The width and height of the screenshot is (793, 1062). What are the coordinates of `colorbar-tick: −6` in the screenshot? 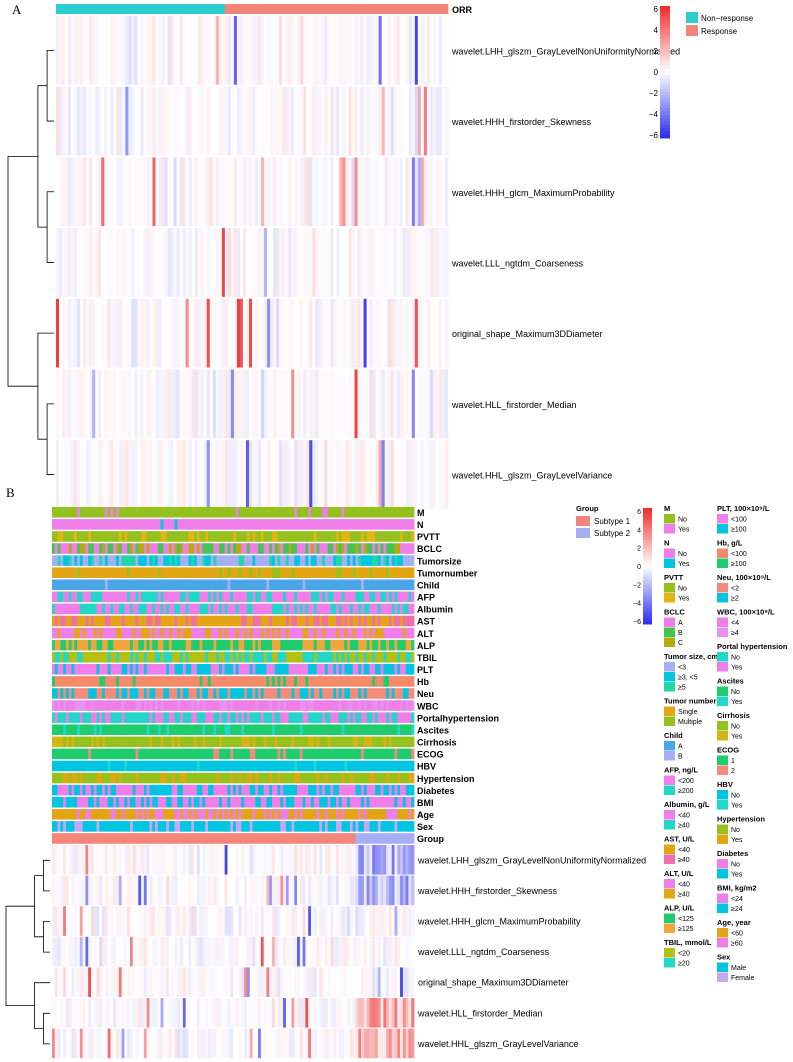 It's located at (654, 135).